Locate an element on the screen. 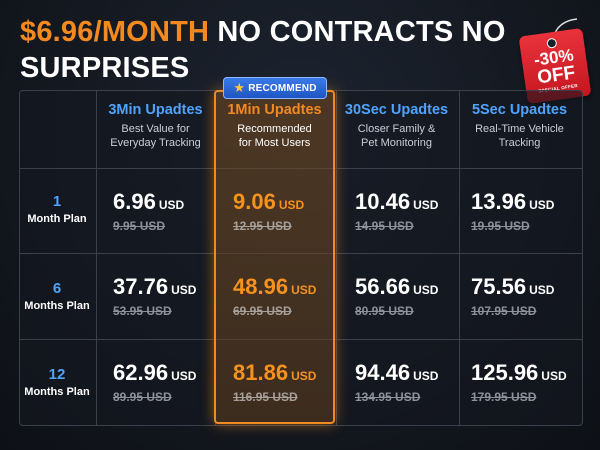 Image resolution: width=600 pixels, height=450 pixels. price-value: 62.96 is located at coordinates (141, 372).